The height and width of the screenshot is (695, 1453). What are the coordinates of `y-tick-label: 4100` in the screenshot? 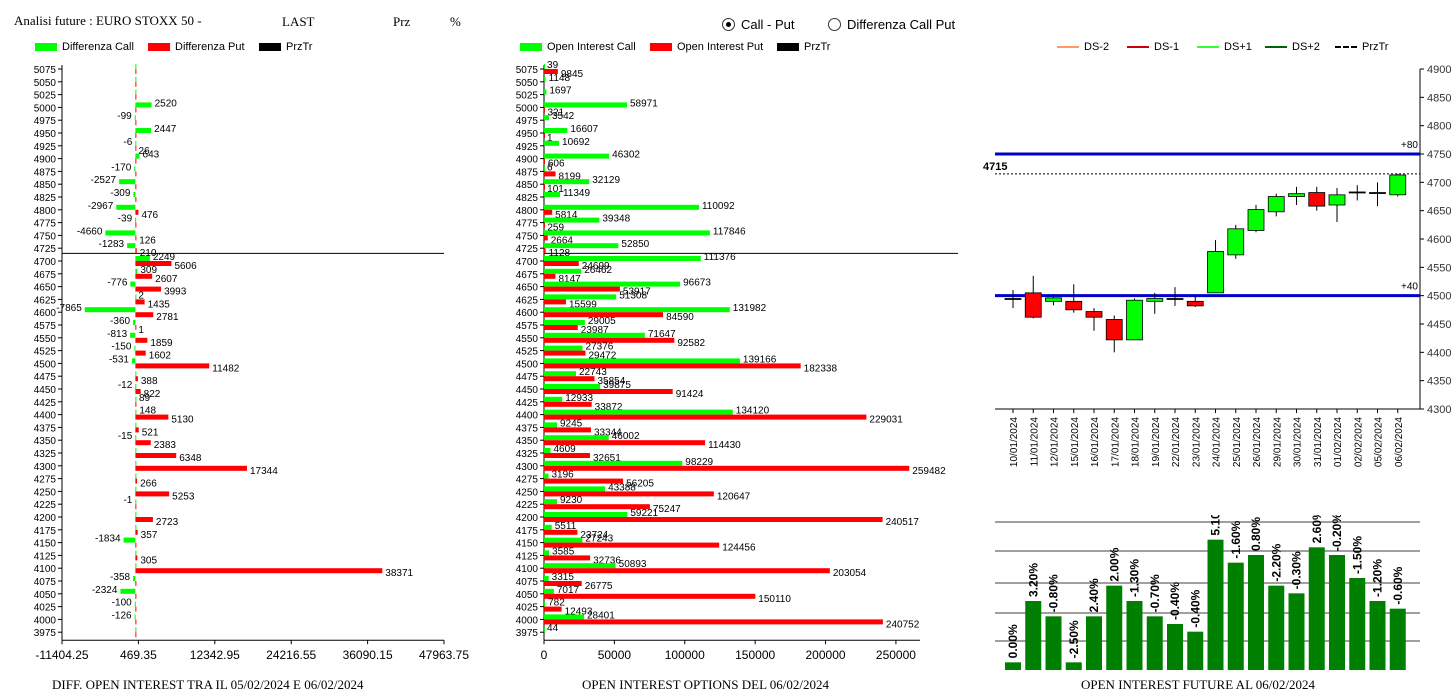 It's located at (527, 569).